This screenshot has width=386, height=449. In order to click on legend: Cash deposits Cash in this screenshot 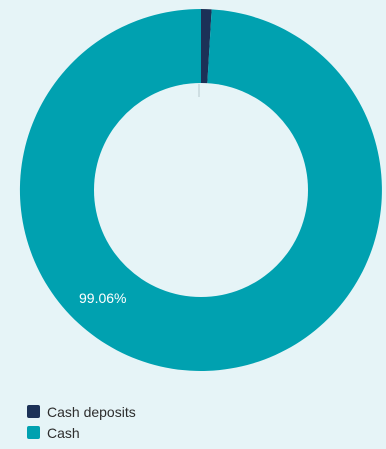, I will do `click(81, 422)`.